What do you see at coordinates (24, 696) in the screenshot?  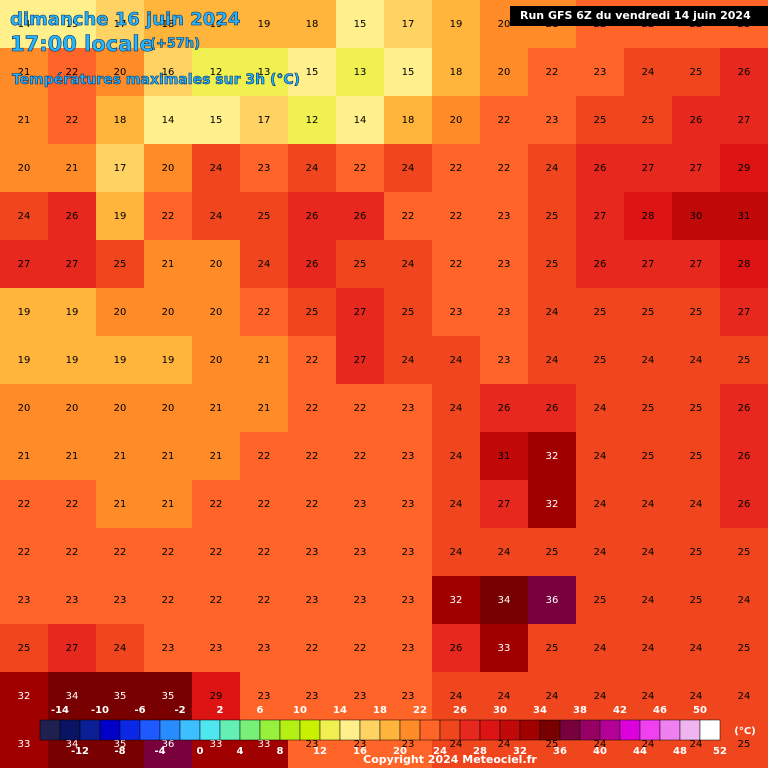 I see `cell-value: 32` at bounding box center [24, 696].